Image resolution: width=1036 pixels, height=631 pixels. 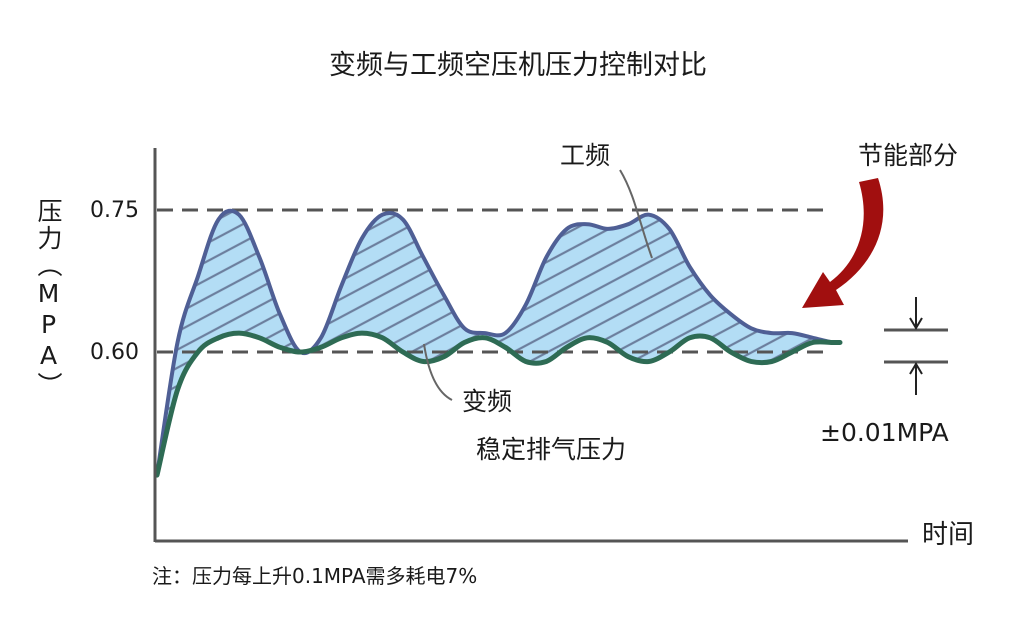 I want to click on saving-label: 节能部分, so click(x=908, y=155).